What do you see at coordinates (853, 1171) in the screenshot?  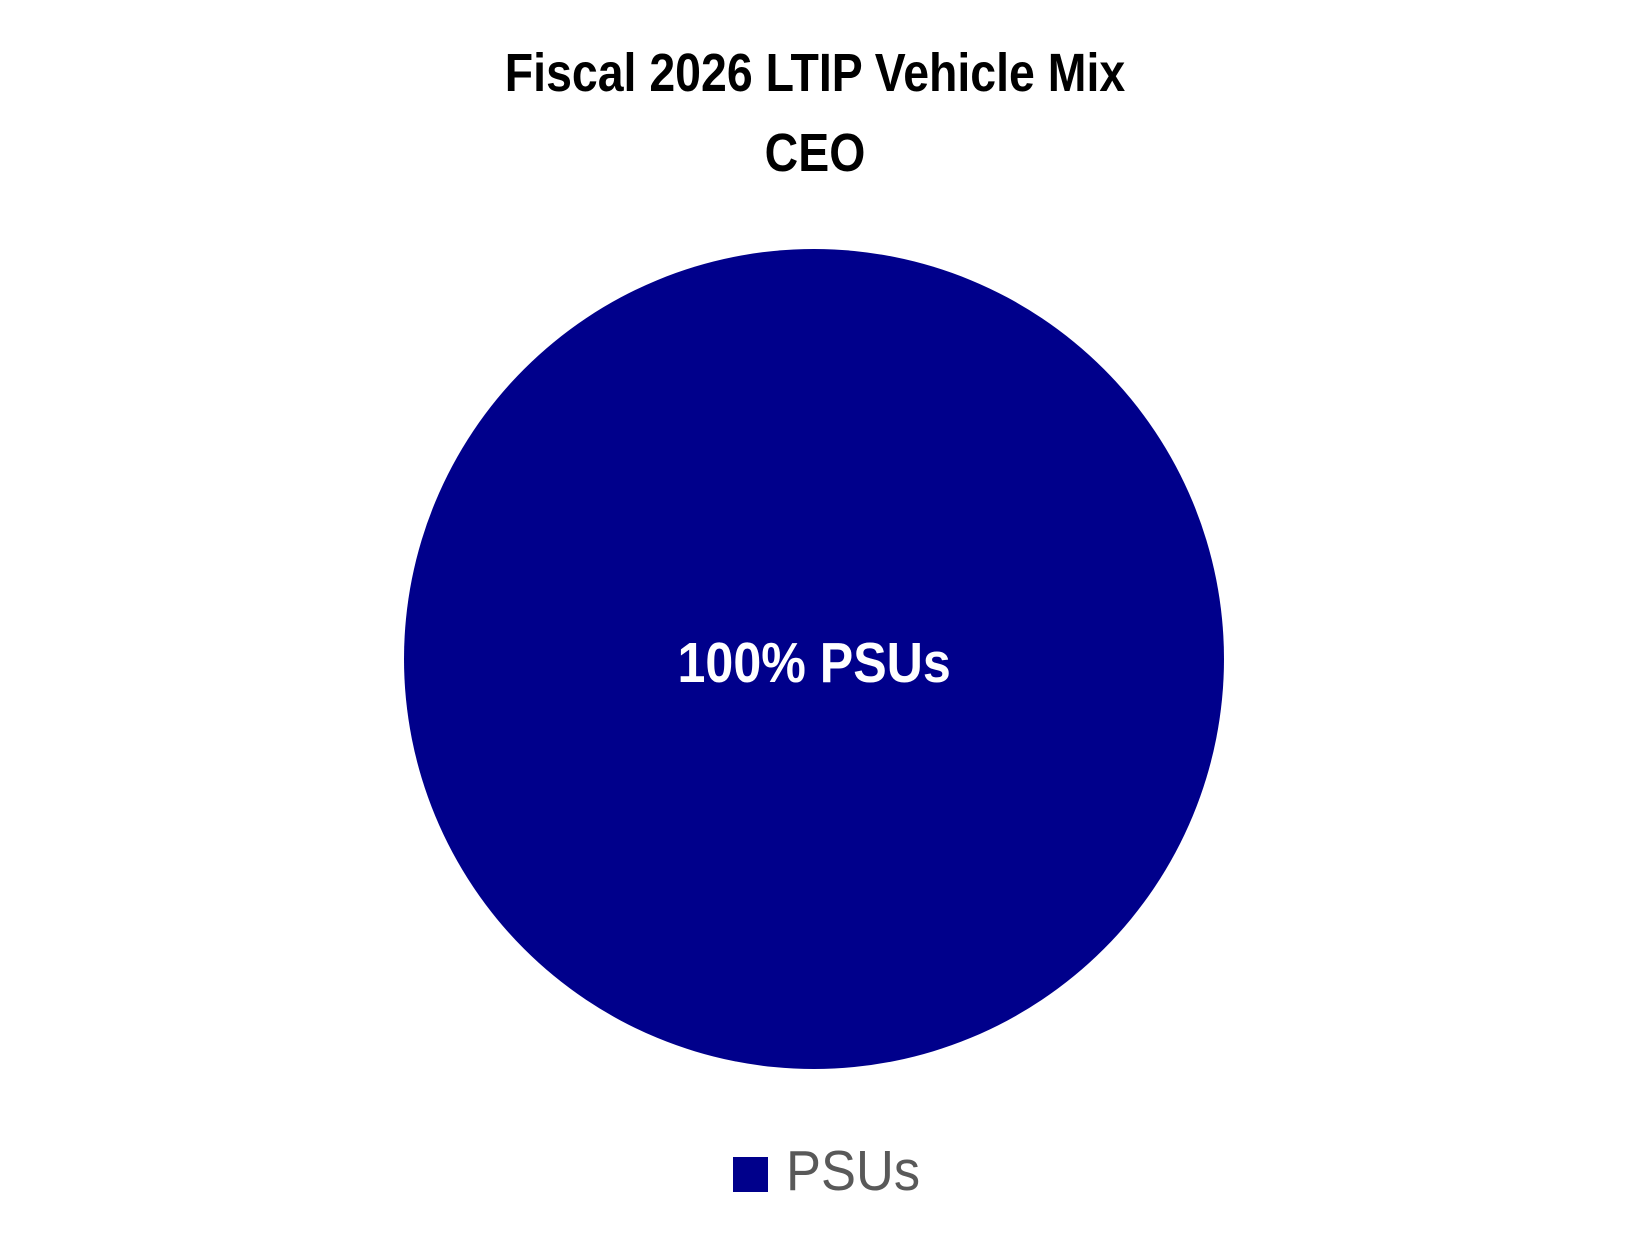 I see `legend-label-psus: PSUs` at bounding box center [853, 1171].